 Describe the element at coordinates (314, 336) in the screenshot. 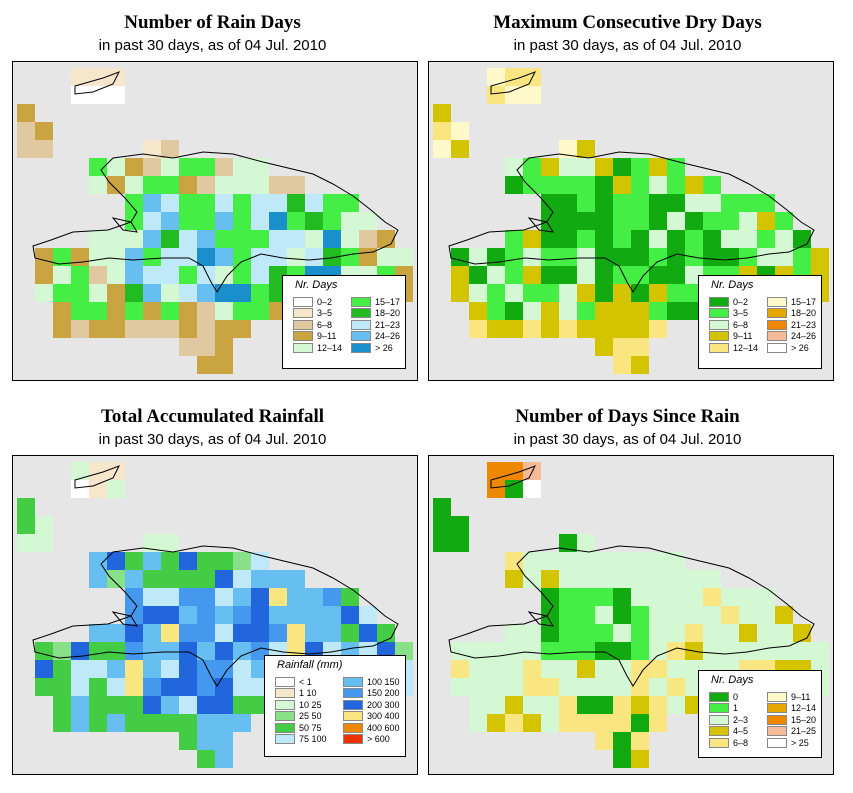

I see `legend-item: 9–11` at that location.